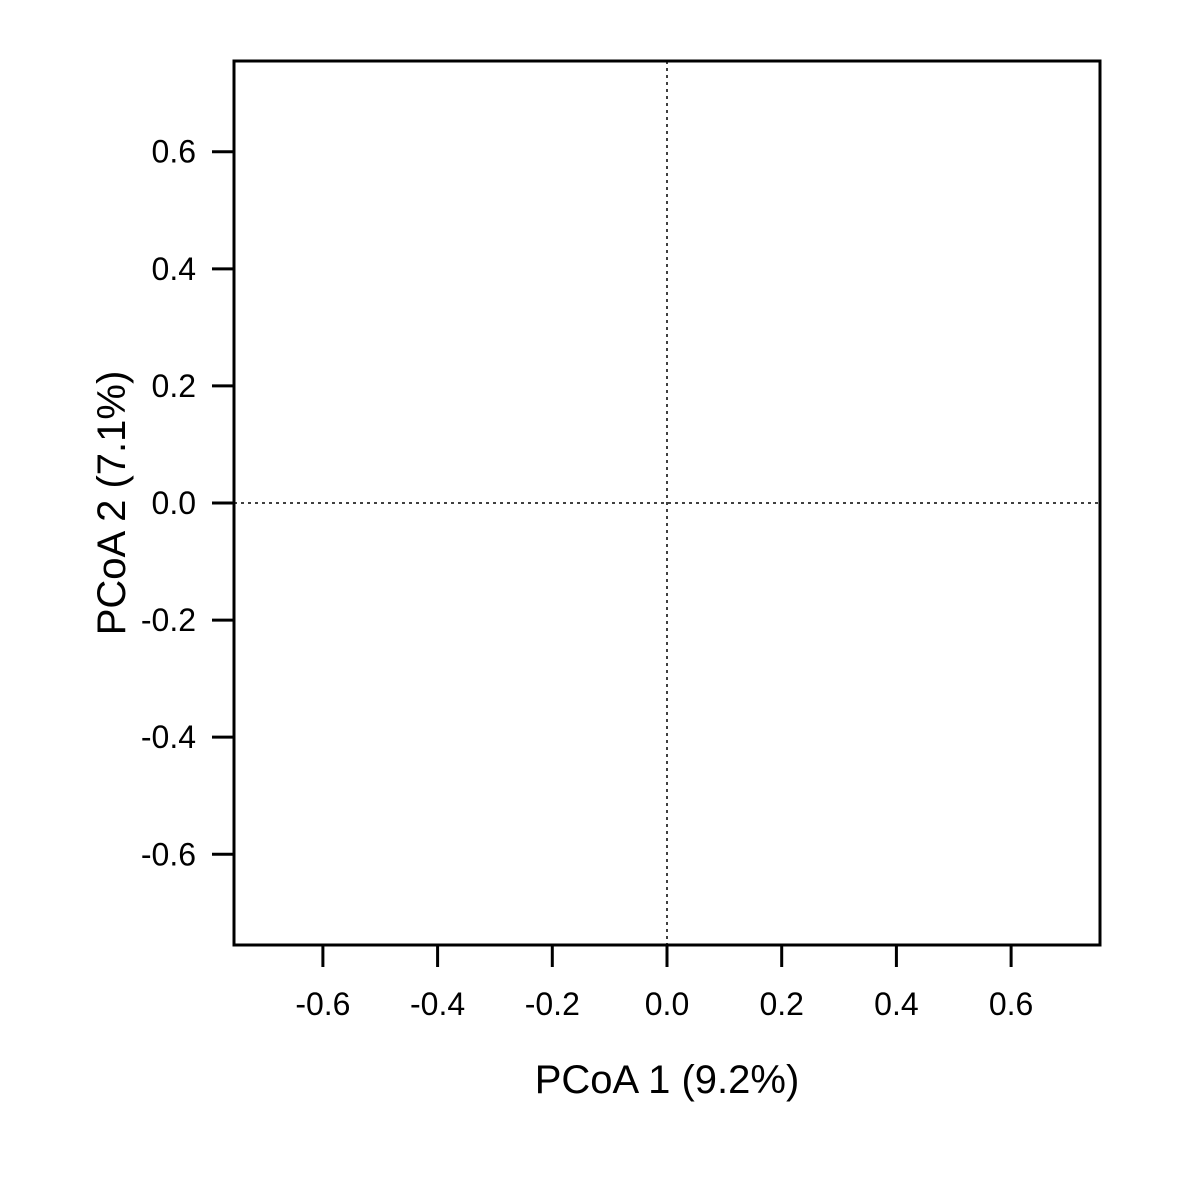 Image resolution: width=1200 pixels, height=1200 pixels. What do you see at coordinates (168, 737) in the screenshot?
I see `y-tick-label: -0.4` at bounding box center [168, 737].